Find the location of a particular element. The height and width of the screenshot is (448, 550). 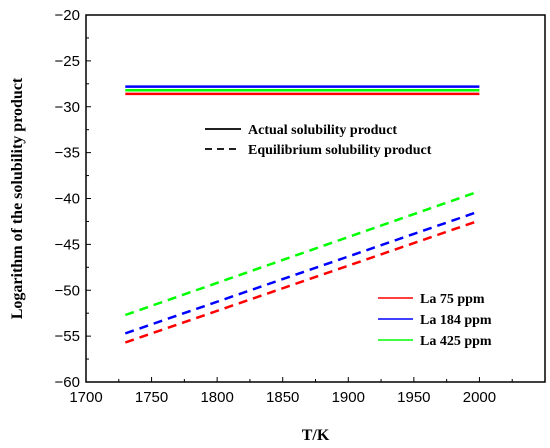

x-tick-label: 2000 is located at coordinates (479, 397).